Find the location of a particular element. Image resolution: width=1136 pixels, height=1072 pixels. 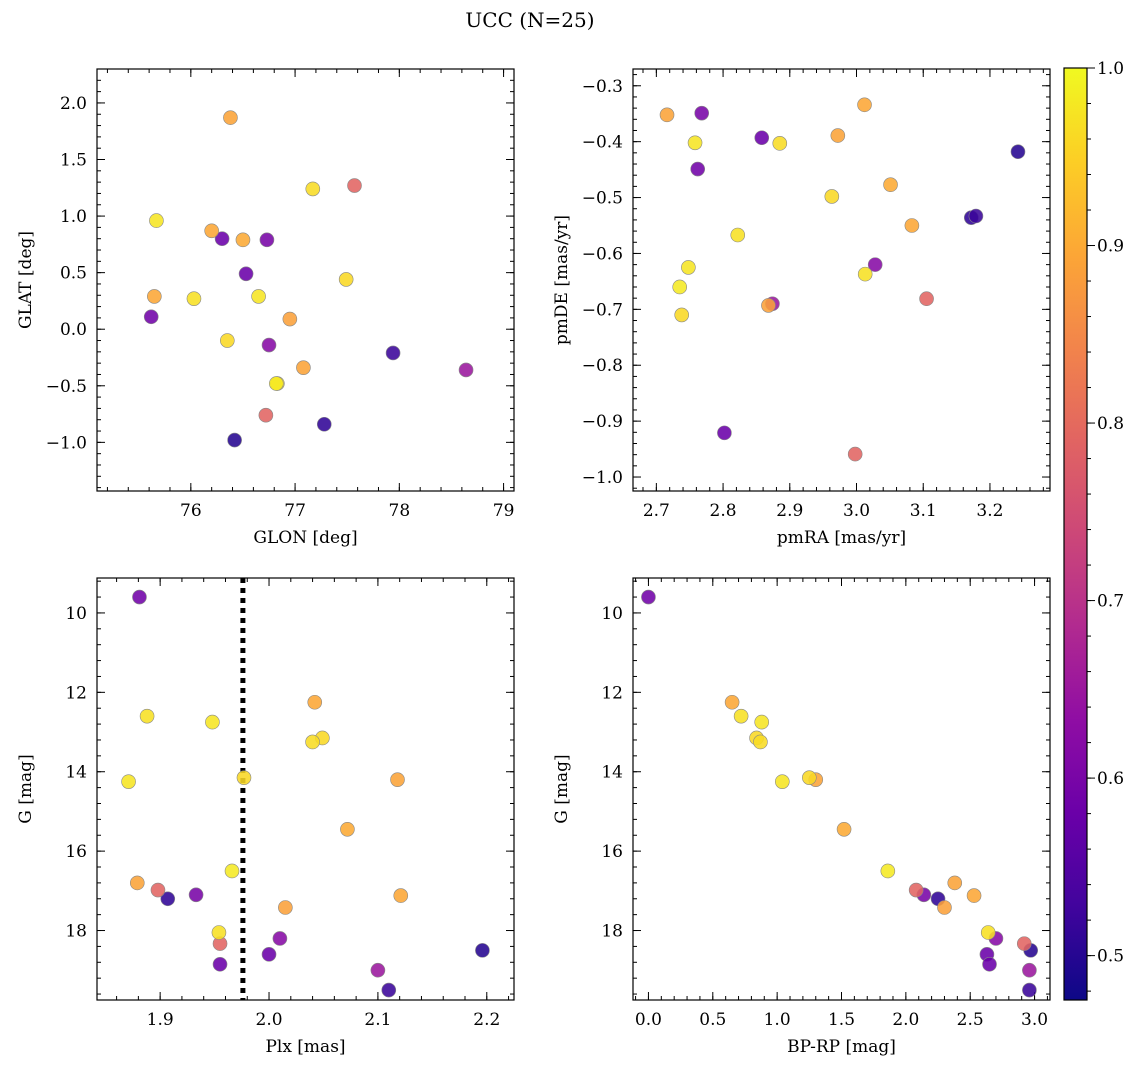

y-tick-label: 0.5 is located at coordinates (73, 274).